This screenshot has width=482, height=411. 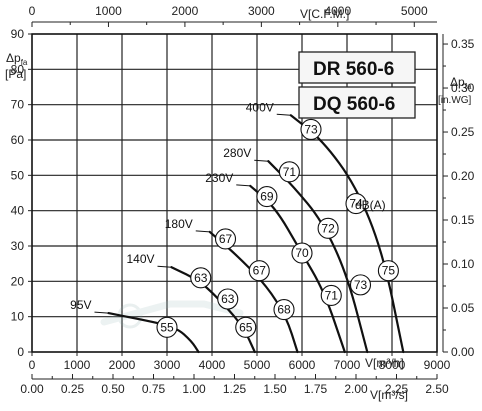 I want to click on y-left-tick-label: 20, so click(x=18, y=281).